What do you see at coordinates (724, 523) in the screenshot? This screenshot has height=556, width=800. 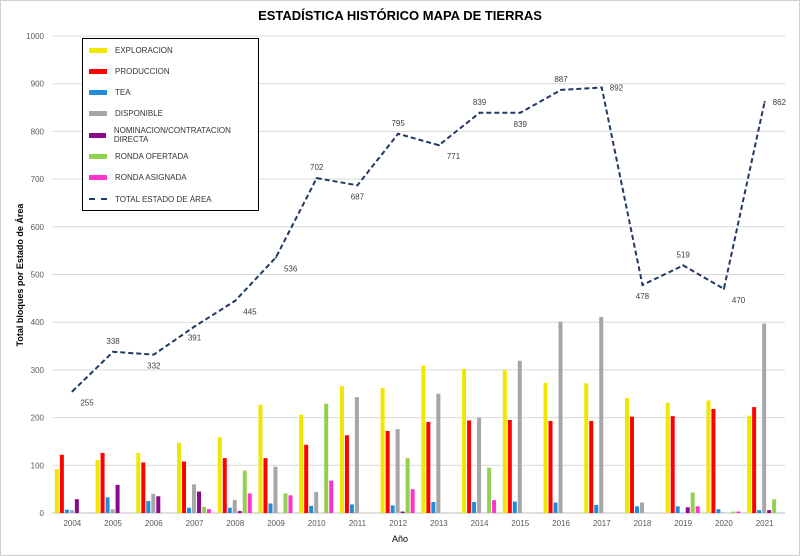 I see `x-tick-label: 2020` at bounding box center [724, 523].